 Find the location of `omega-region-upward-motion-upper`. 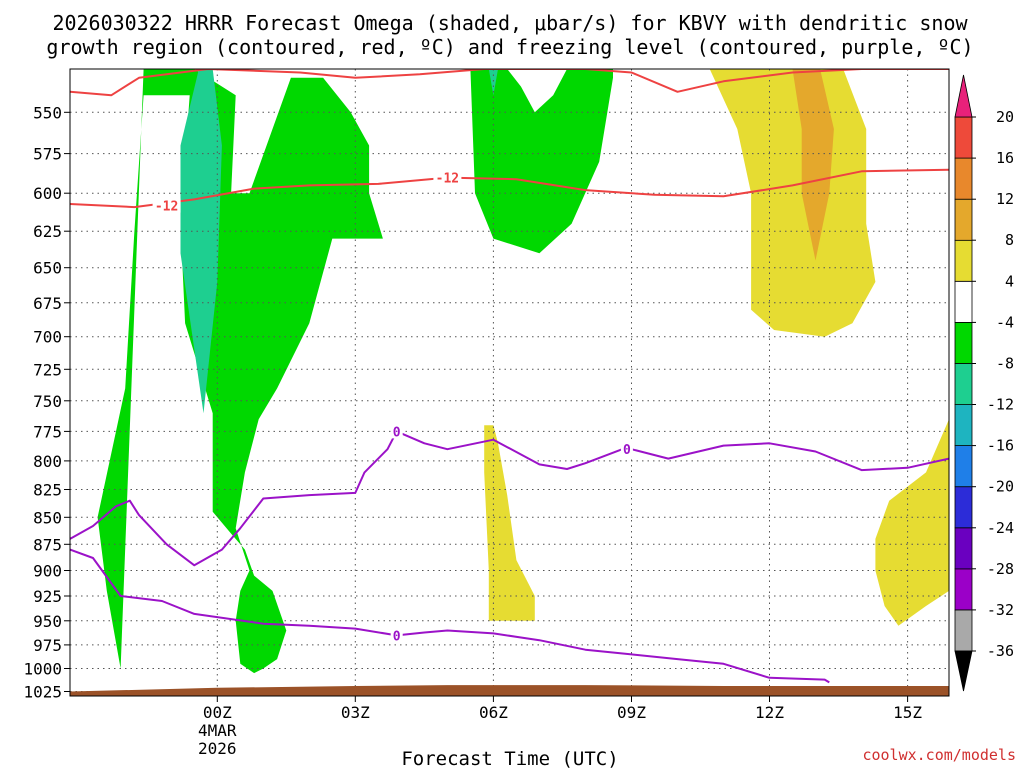

omega-region-upward-motion-upper is located at coordinates (541, 161).